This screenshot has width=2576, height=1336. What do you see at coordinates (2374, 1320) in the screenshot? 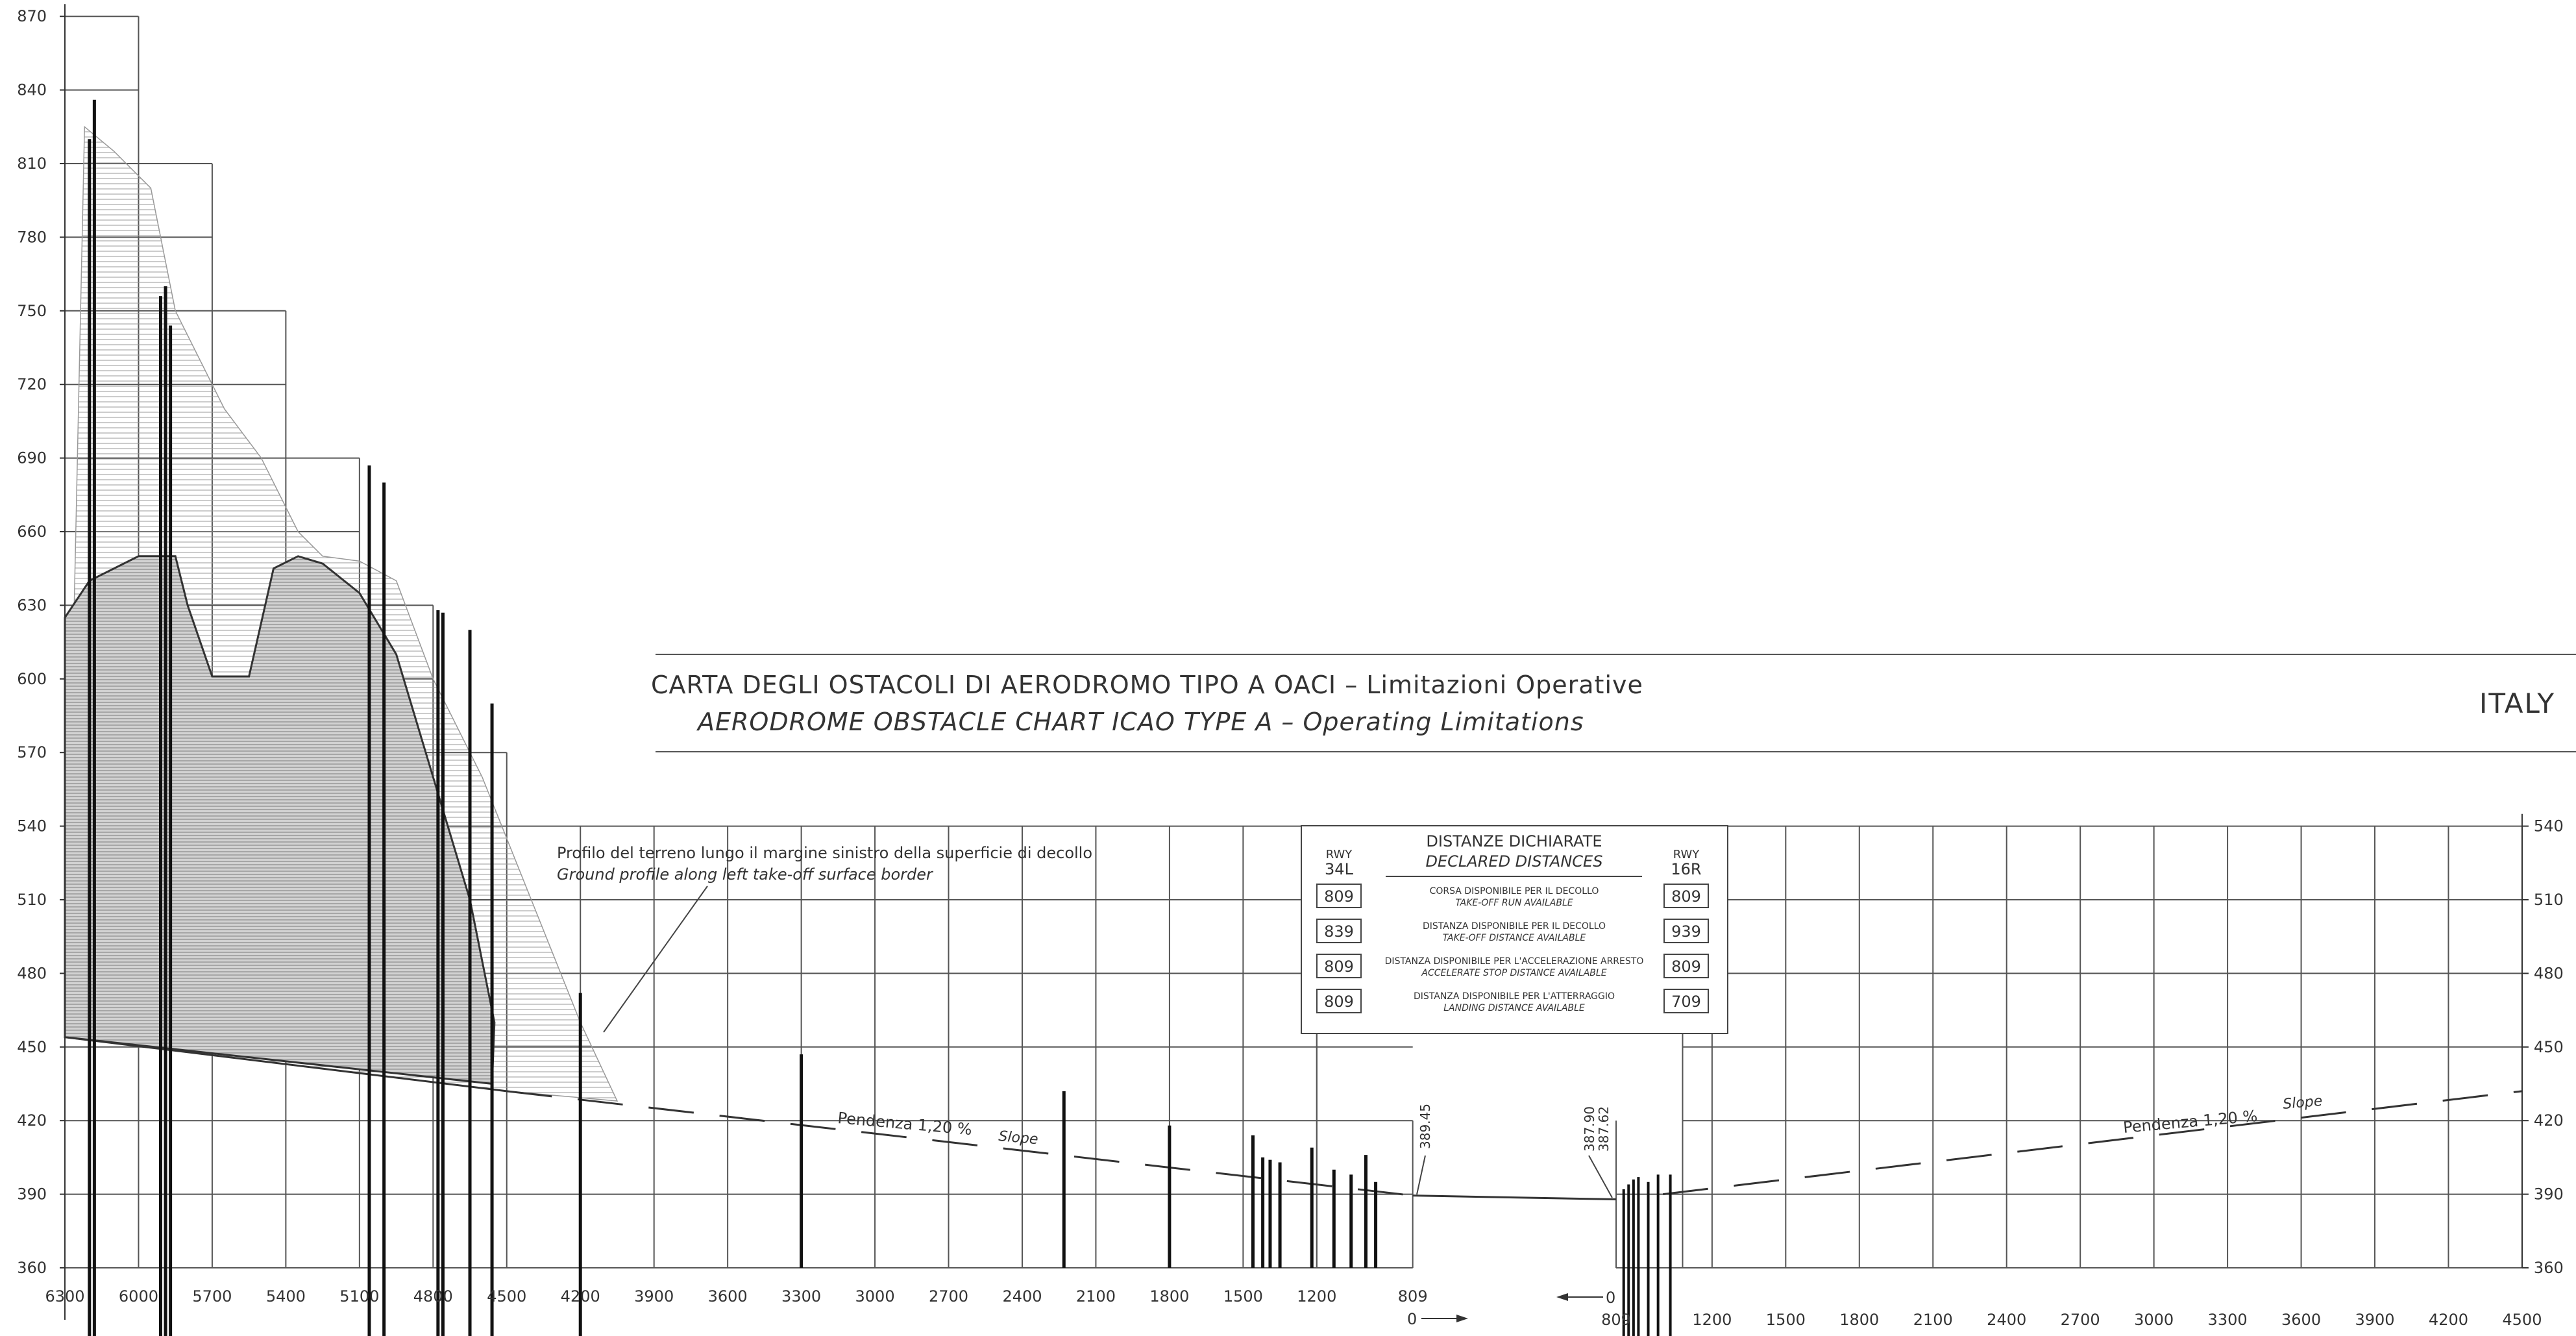
I see `x-tick-label-right: 3900` at bounding box center [2374, 1320].